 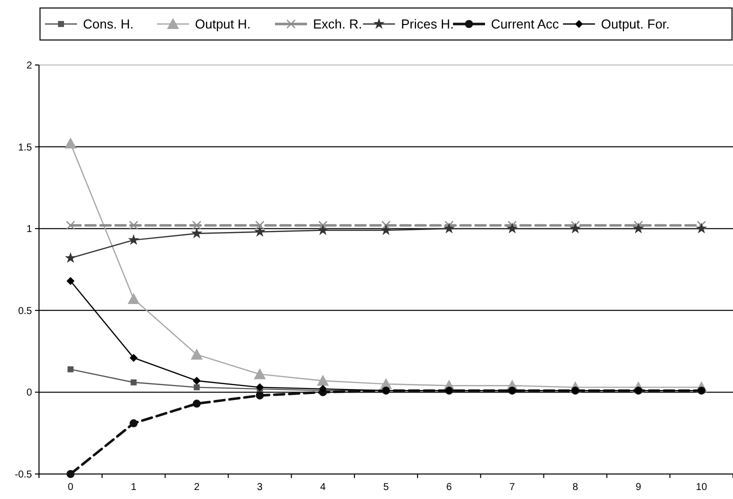 What do you see at coordinates (323, 487) in the screenshot?
I see `x-tick-label: 4` at bounding box center [323, 487].